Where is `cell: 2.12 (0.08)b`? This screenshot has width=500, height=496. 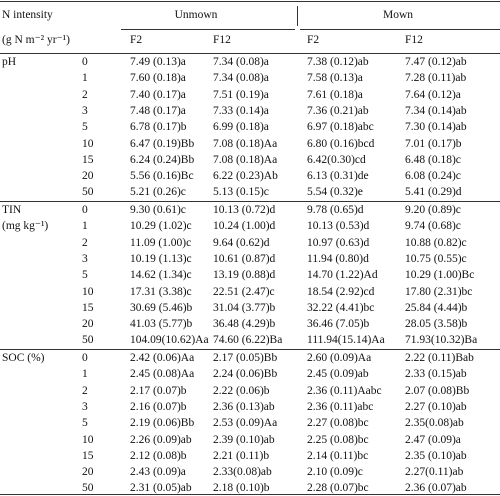
cell: 2.12 (0.08)b is located at coordinates (158, 455).